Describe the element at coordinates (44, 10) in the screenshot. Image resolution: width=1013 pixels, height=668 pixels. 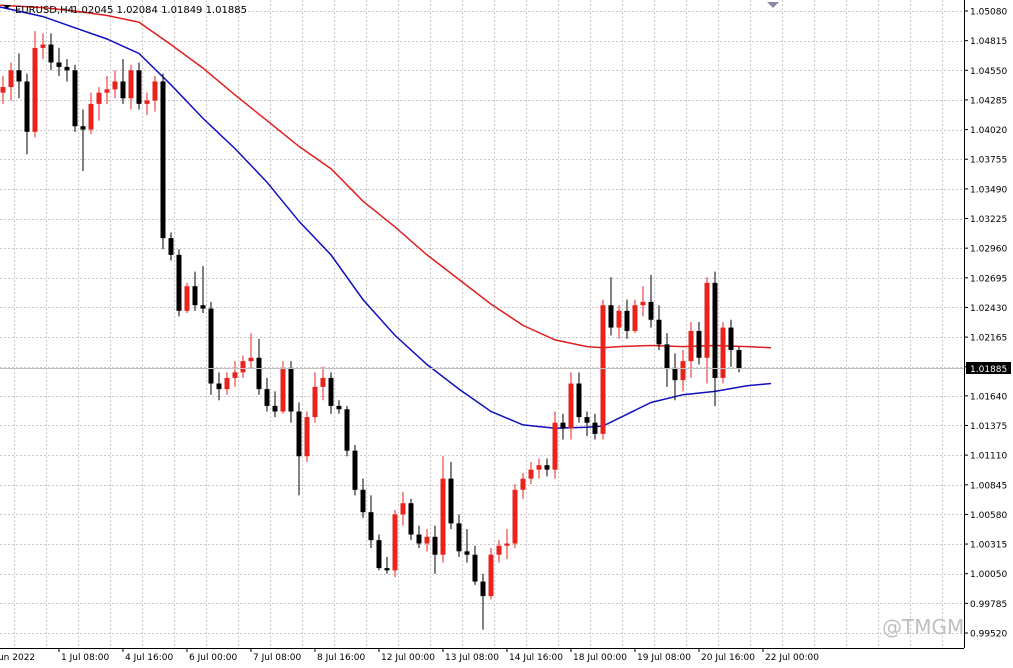
I see `symbol-label: EURUSD,H4` at that location.